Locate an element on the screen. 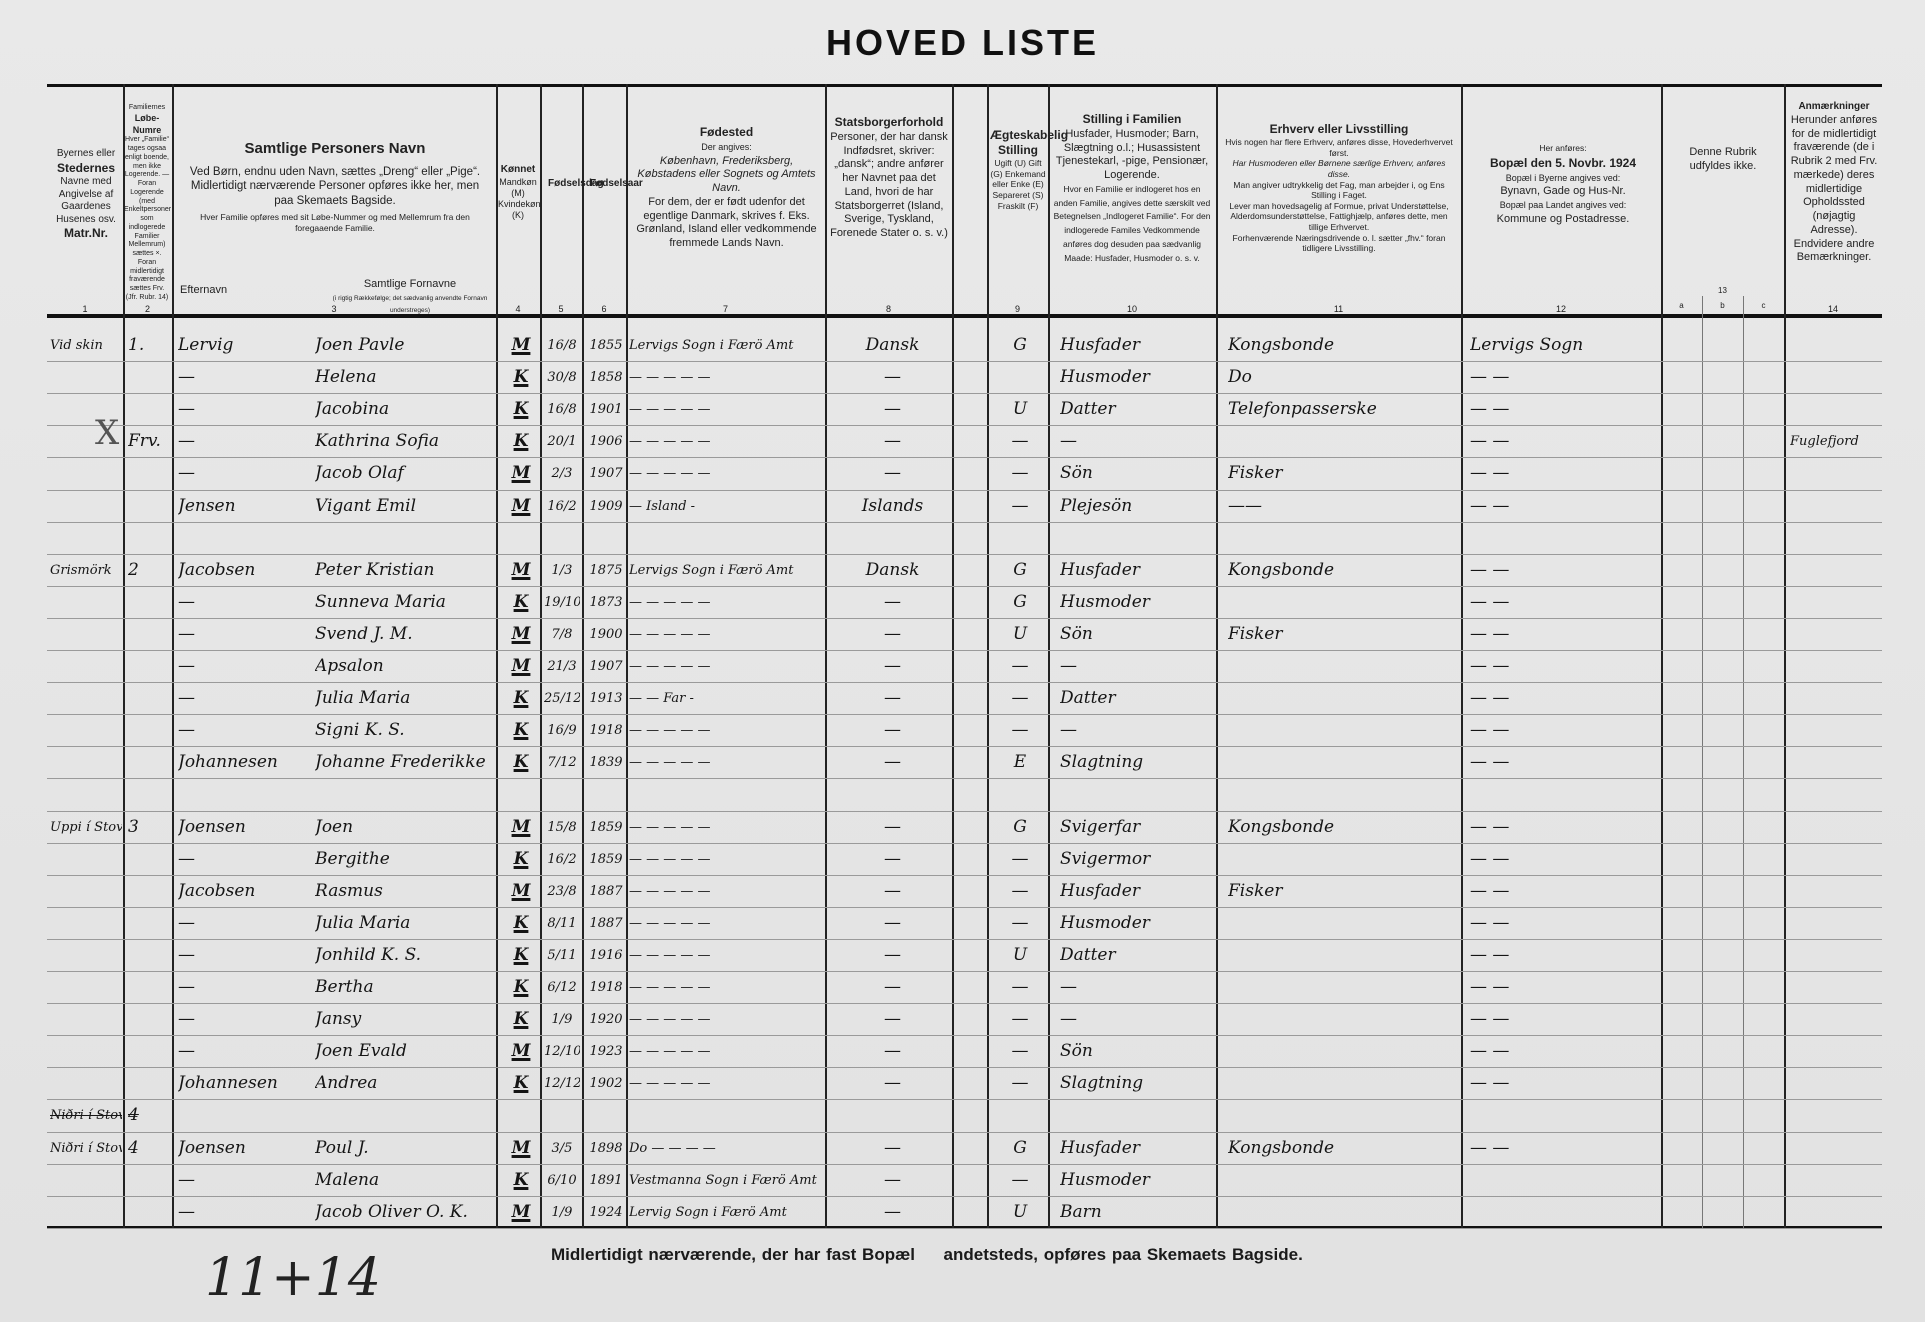  birthday-cell: 6/10 is located at coordinates (562, 1180).